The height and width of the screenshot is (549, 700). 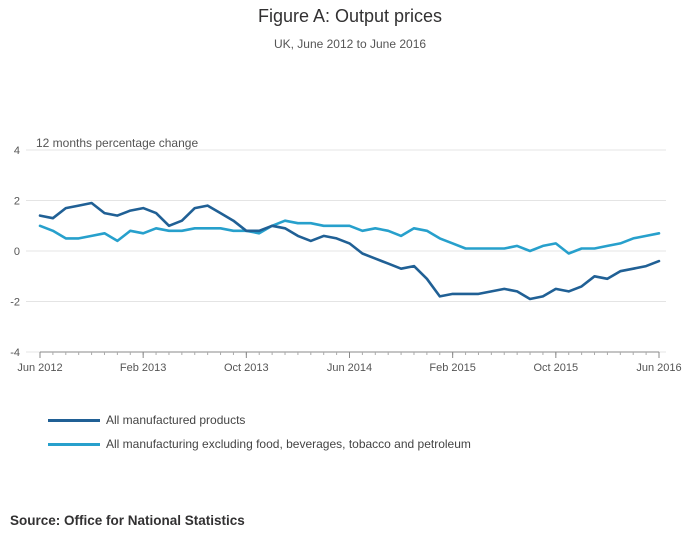 What do you see at coordinates (349, 368) in the screenshot?
I see `x-tick-label: Jun 2014` at bounding box center [349, 368].